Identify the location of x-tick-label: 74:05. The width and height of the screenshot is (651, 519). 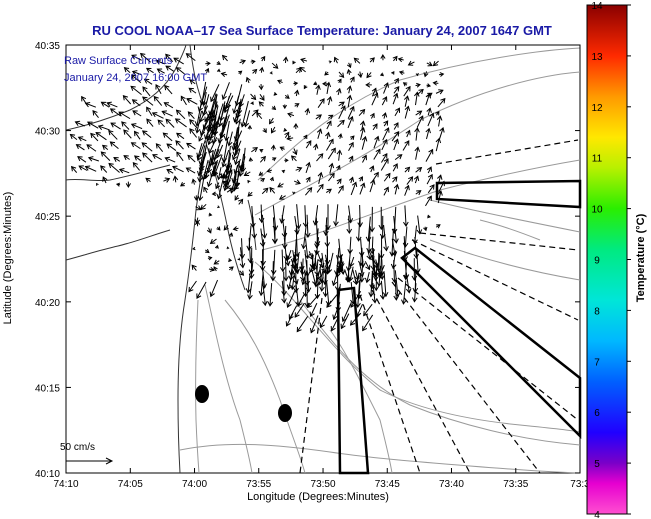
(130, 484).